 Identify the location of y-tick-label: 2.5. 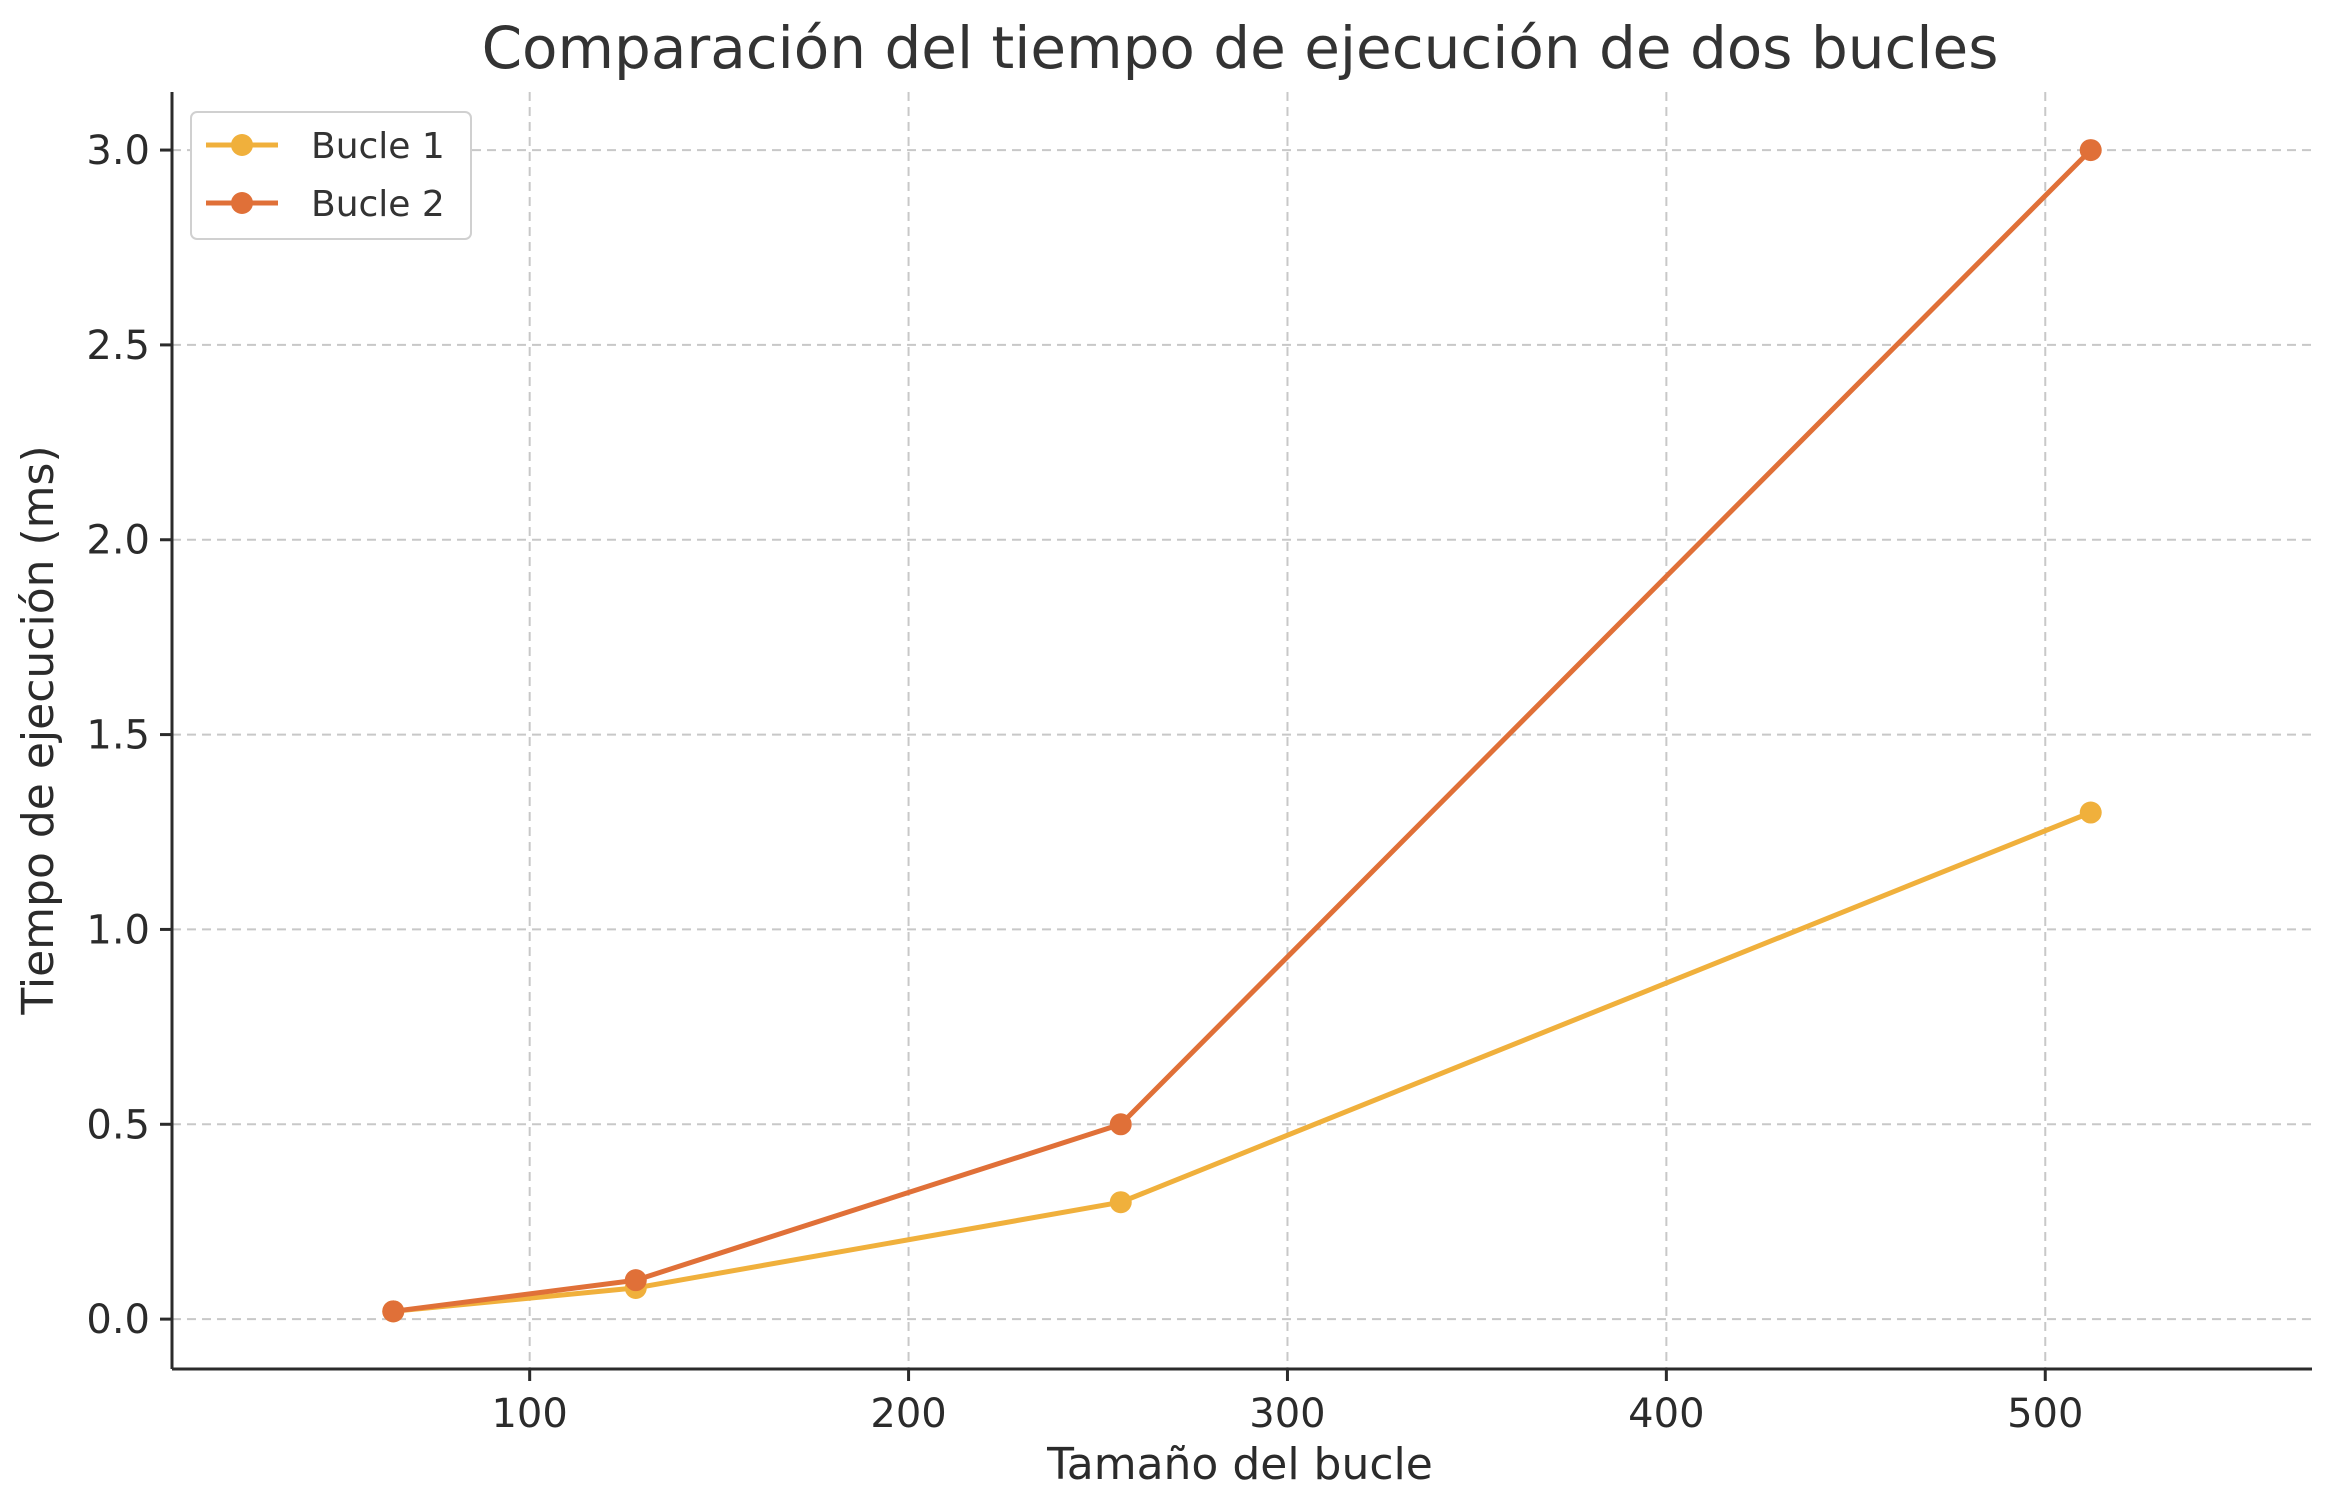
(118, 346).